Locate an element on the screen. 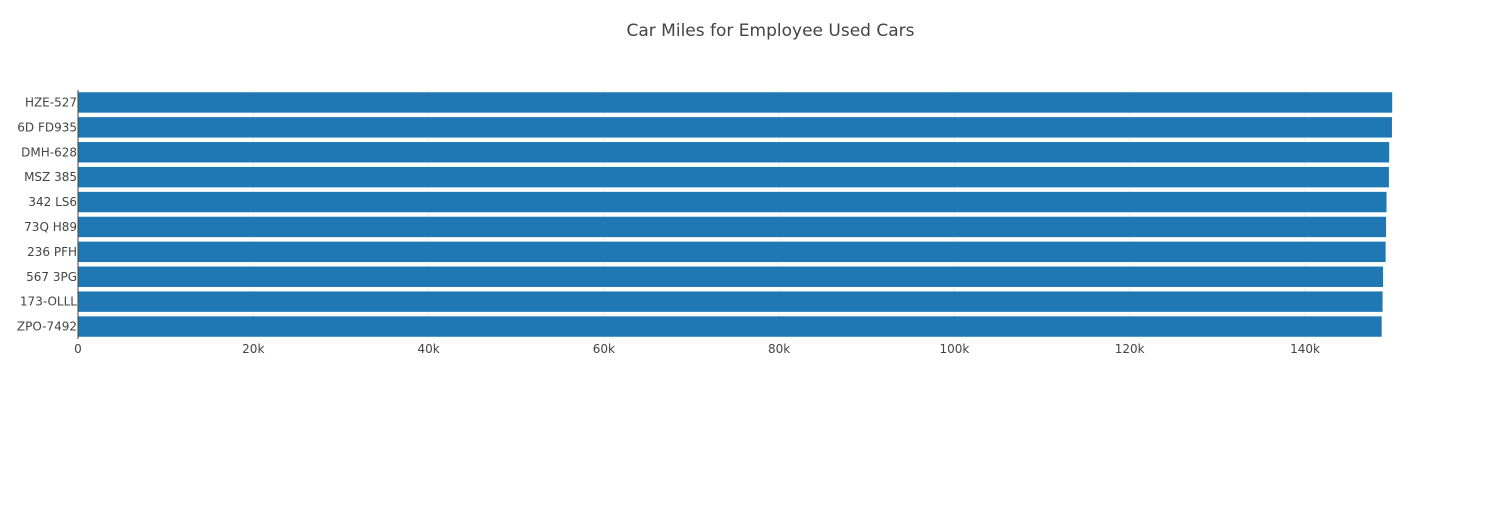 Image resolution: width=1499 pixels, height=517 pixels. x-tick-label: 140k is located at coordinates (1305, 349).